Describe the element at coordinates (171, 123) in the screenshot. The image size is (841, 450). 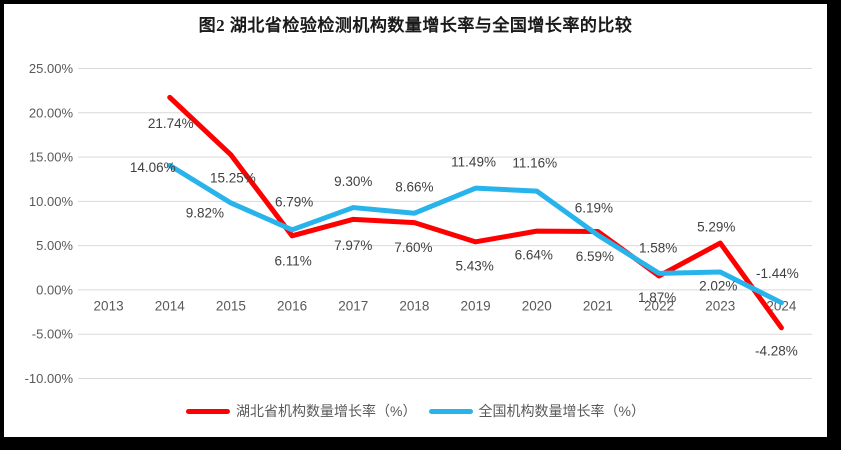
I see `data-label: 21.74%` at that location.